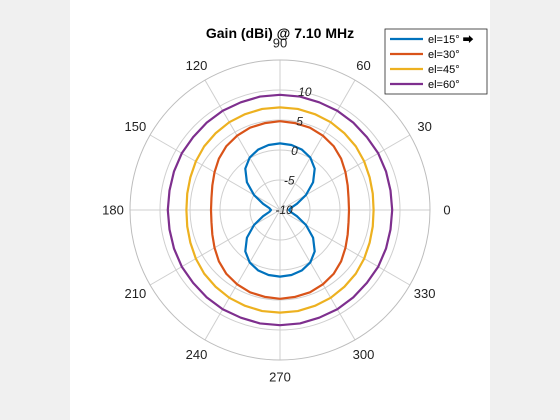 The width and height of the screenshot is (560, 420). Describe the element at coordinates (425, 293) in the screenshot. I see `theta-tick-label: 330` at that location.